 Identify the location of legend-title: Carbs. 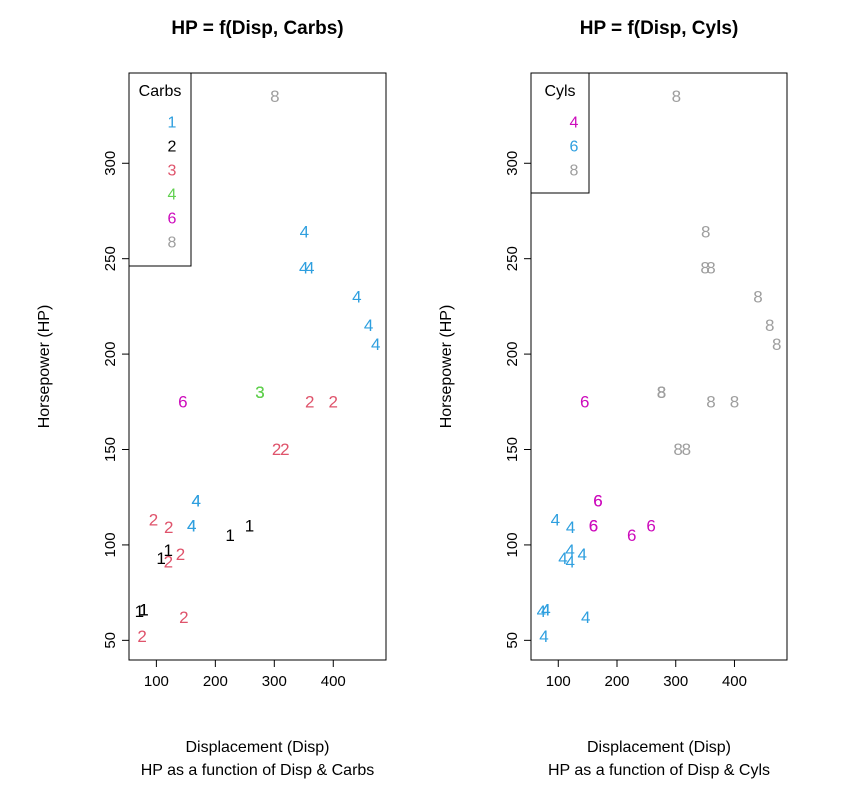
(160, 91).